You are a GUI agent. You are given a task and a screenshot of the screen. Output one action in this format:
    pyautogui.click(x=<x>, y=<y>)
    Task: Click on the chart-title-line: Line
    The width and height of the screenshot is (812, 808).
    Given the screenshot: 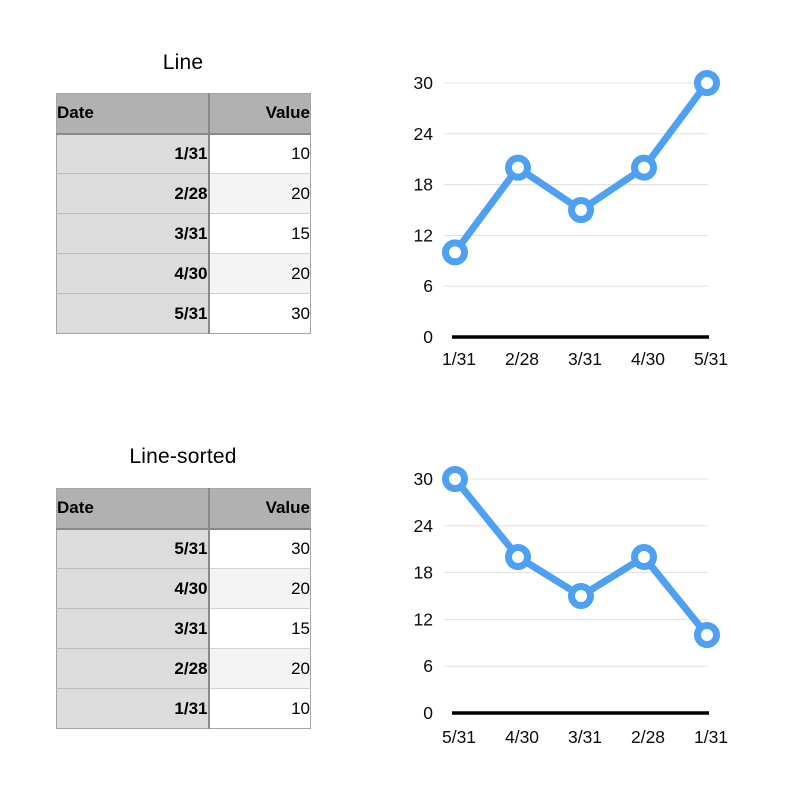 What is the action you would take?
    pyautogui.click(x=183, y=62)
    